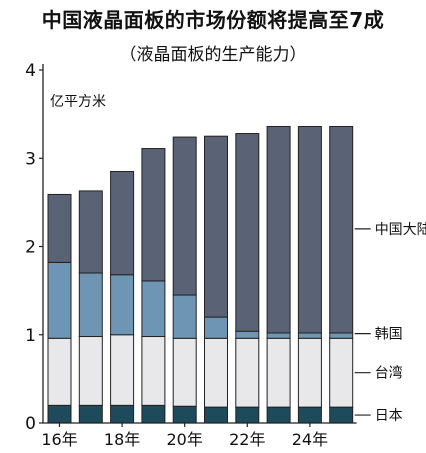 The image size is (426, 453). I want to click on x-tick-label-22年: 22年, so click(247, 439).